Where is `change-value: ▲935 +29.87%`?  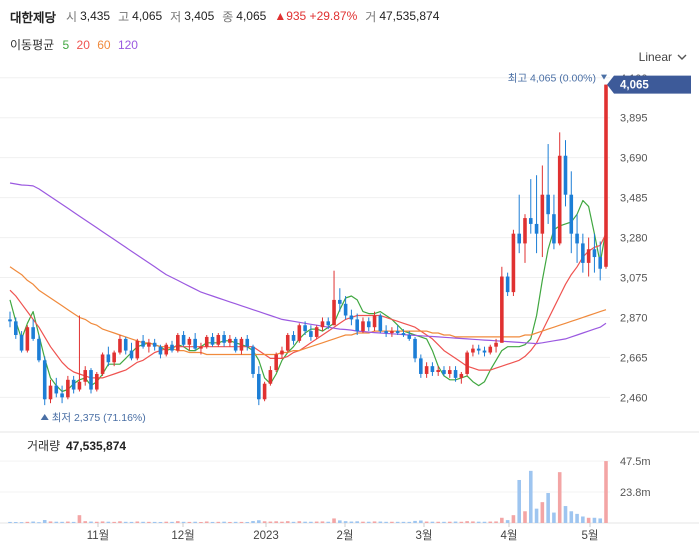
change-value: ▲935 +29.87% is located at coordinates (316, 16).